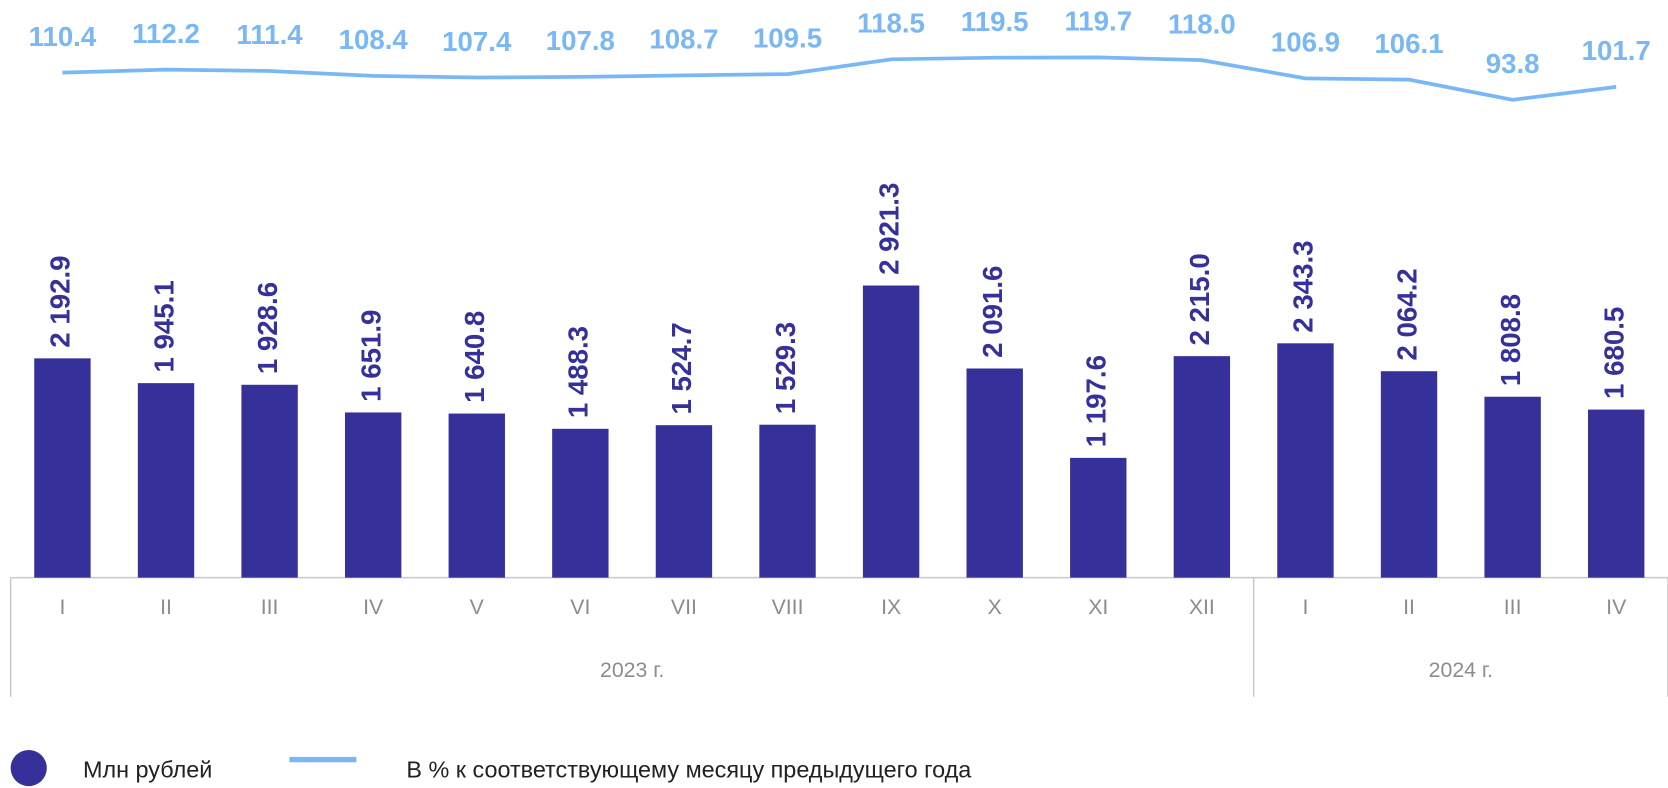  What do you see at coordinates (270, 34) in the screenshot?
I see `line-value-label: 111.4` at bounding box center [270, 34].